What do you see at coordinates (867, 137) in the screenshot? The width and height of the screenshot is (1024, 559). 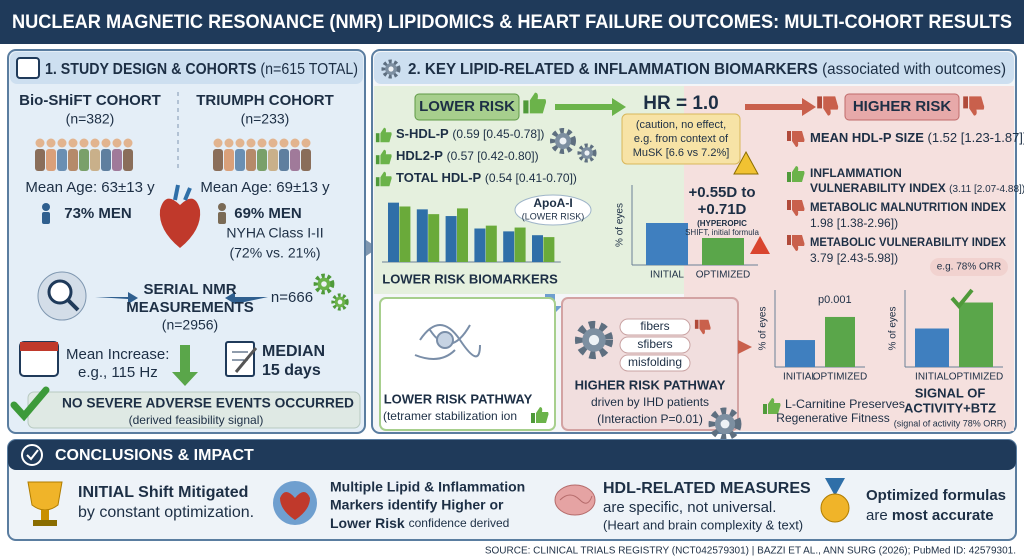 I see `higher-item-name: MEAN HDL-P SIZE` at bounding box center [867, 137].